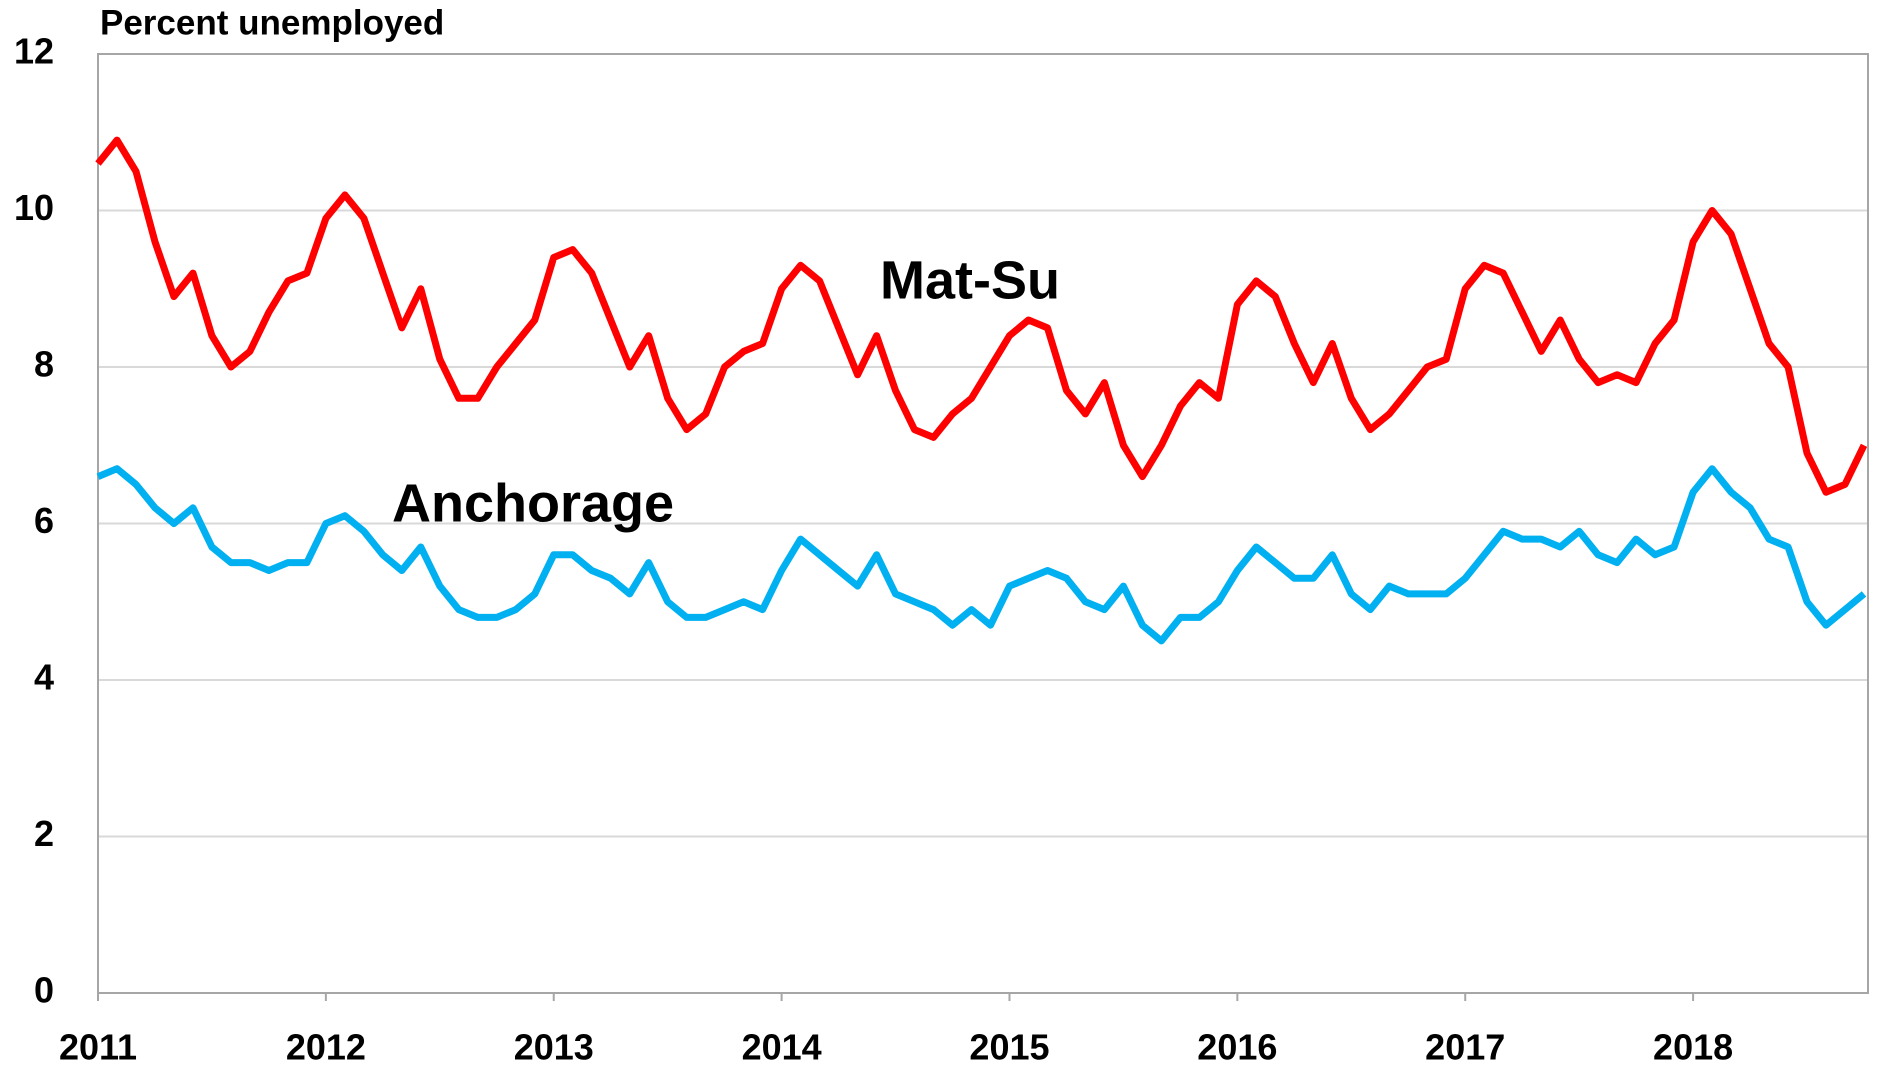 The image size is (1878, 1067). I want to click on y-tick-label: 0, so click(44, 990).